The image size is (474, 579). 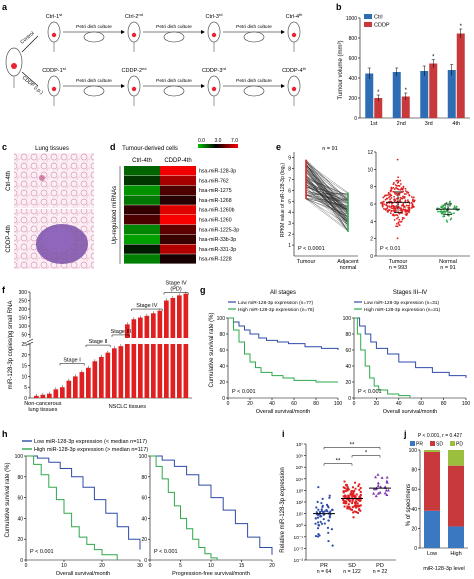 I want to click on panel-g-right-x-tick-label: 0, so click(x=354, y=404).